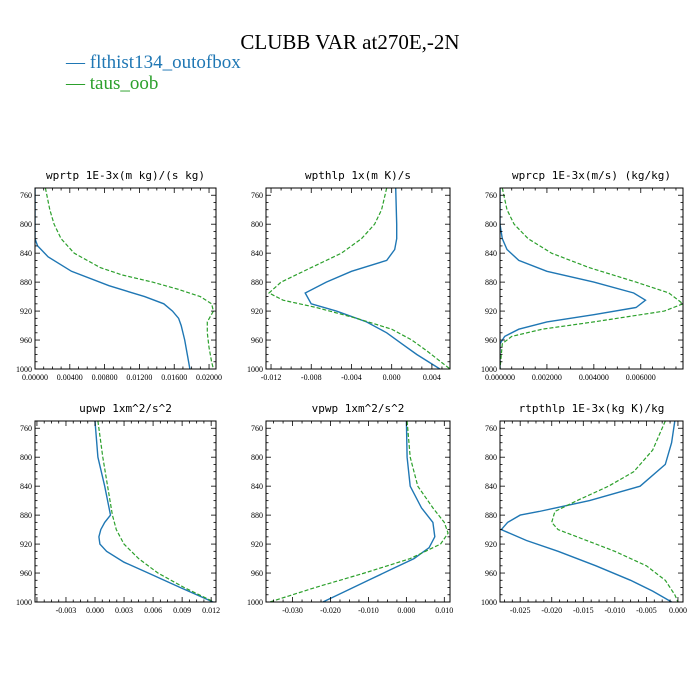  I want to click on x-tick-label: 0.009, so click(182, 610).